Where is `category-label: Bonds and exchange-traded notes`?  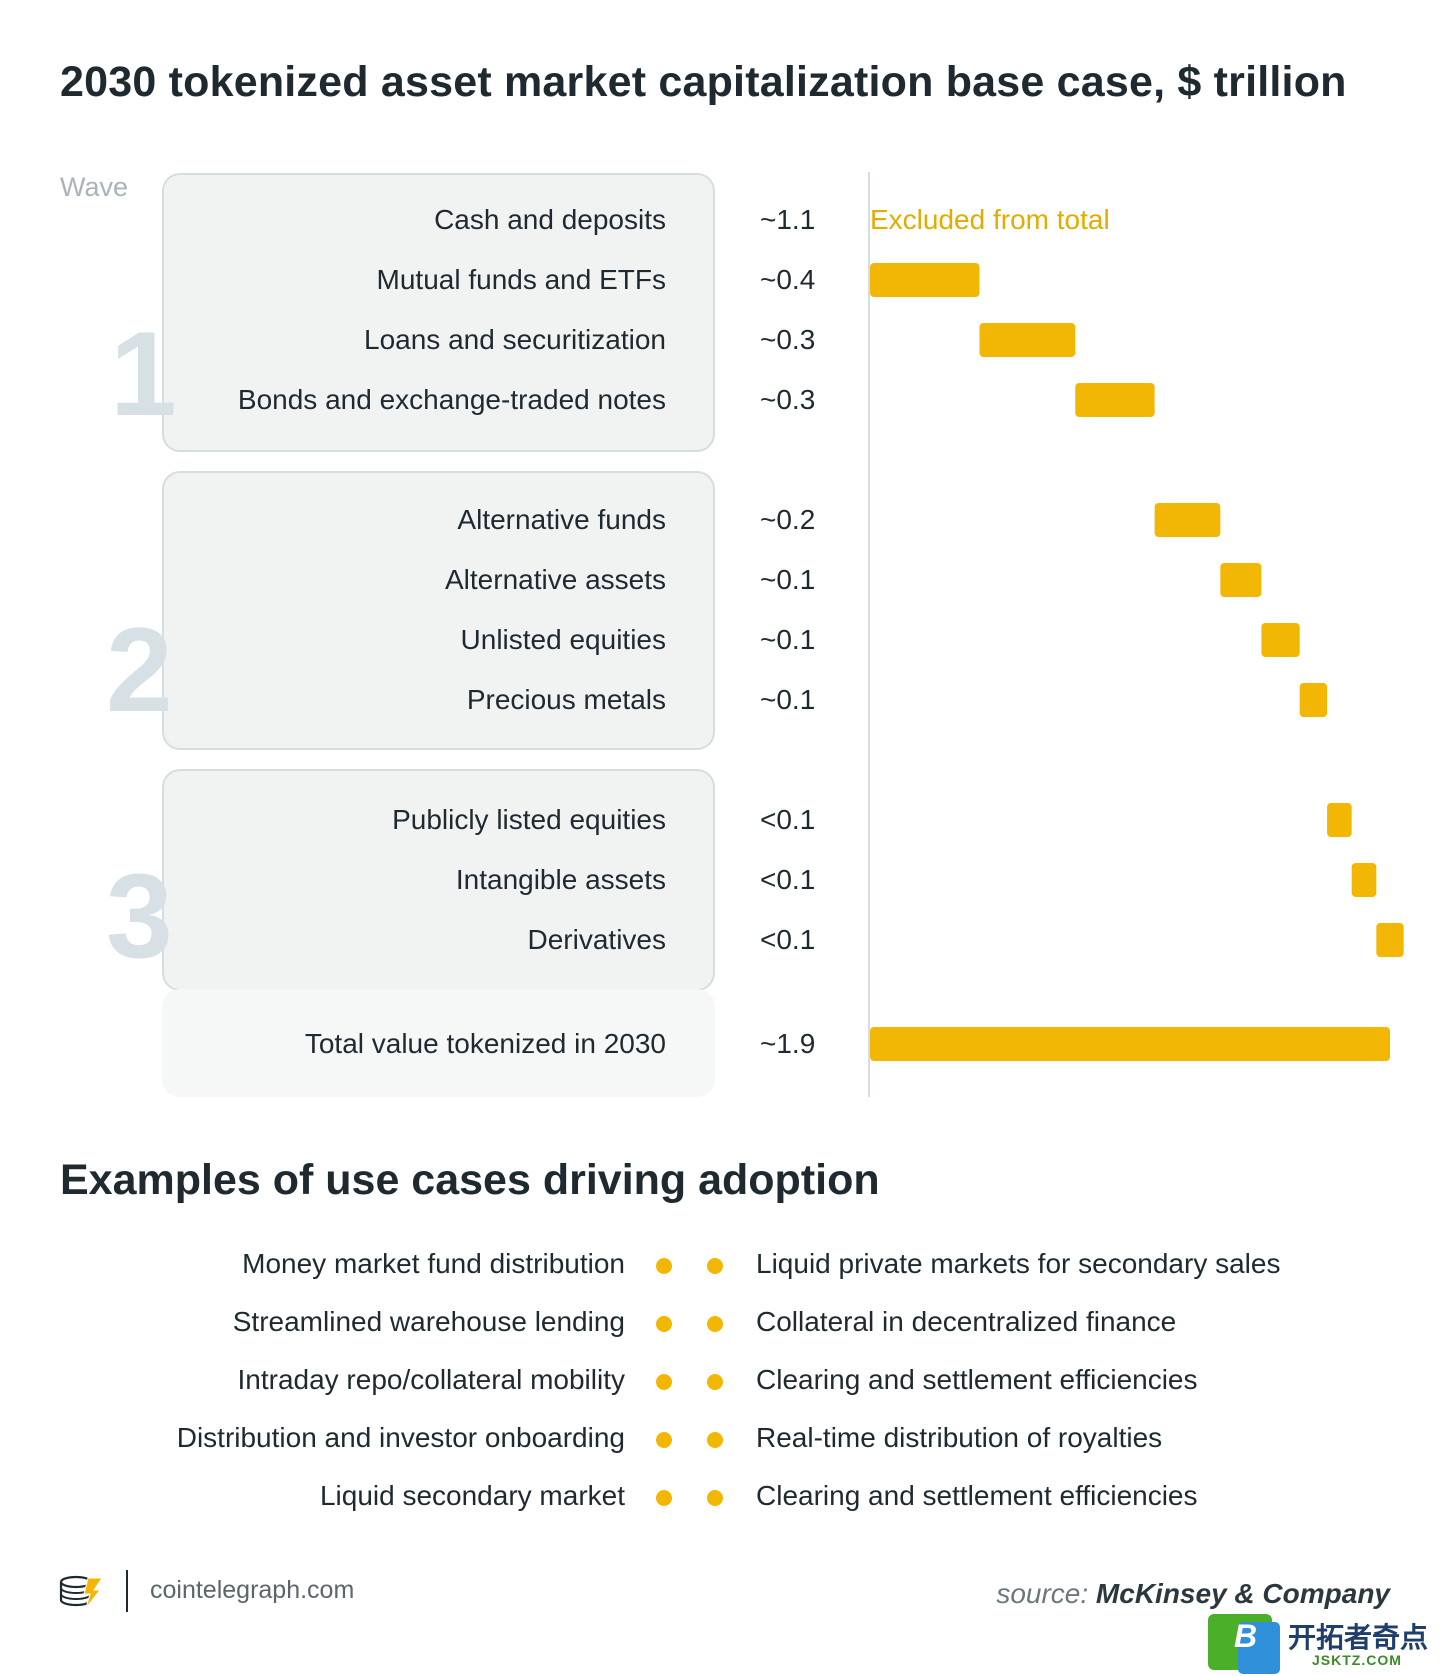 category-label: Bonds and exchange-traded notes is located at coordinates (451, 399).